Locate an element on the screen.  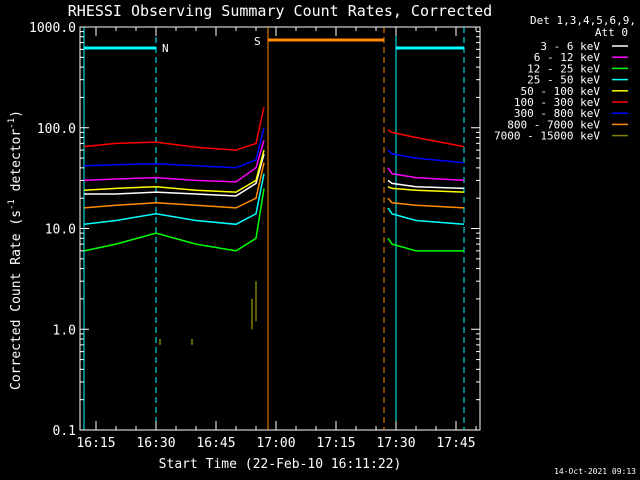
y-tick-label: 0.1 is located at coordinates (64, 431).